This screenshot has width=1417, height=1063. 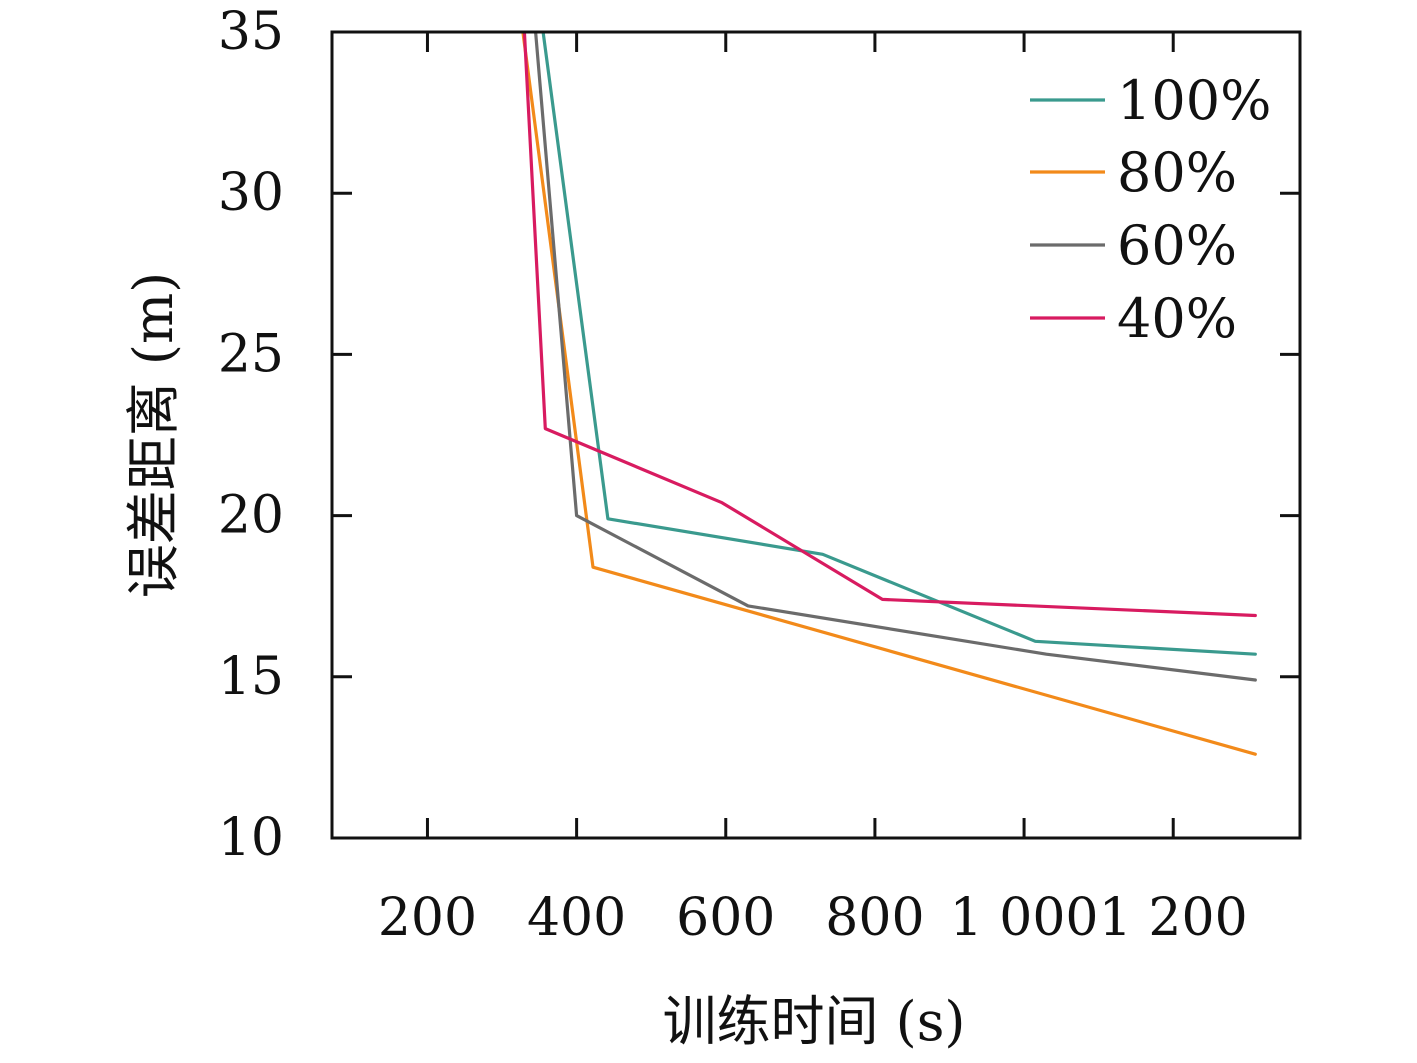 What do you see at coordinates (427, 918) in the screenshot?
I see `x-tick-label: 200` at bounding box center [427, 918].